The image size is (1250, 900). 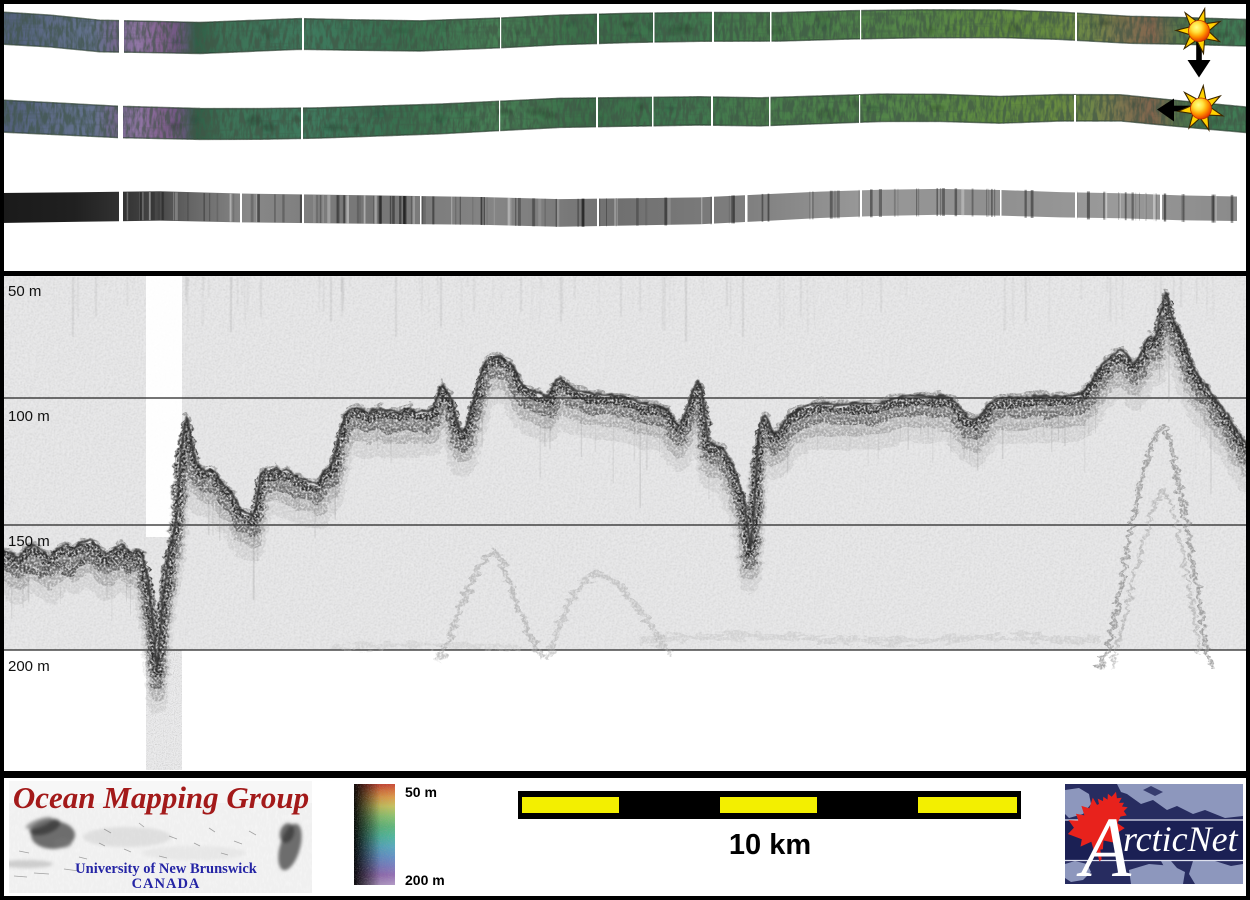 What do you see at coordinates (166, 884) in the screenshot?
I see `svg-text: CANADA` at bounding box center [166, 884].